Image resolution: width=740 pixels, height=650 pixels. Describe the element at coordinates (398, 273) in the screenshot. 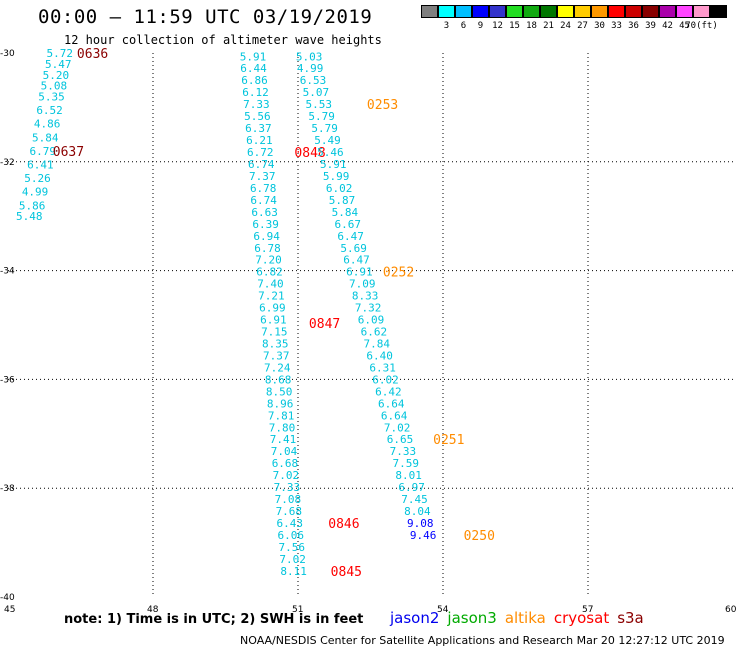

I see `pass-time-label: 0252` at that location.